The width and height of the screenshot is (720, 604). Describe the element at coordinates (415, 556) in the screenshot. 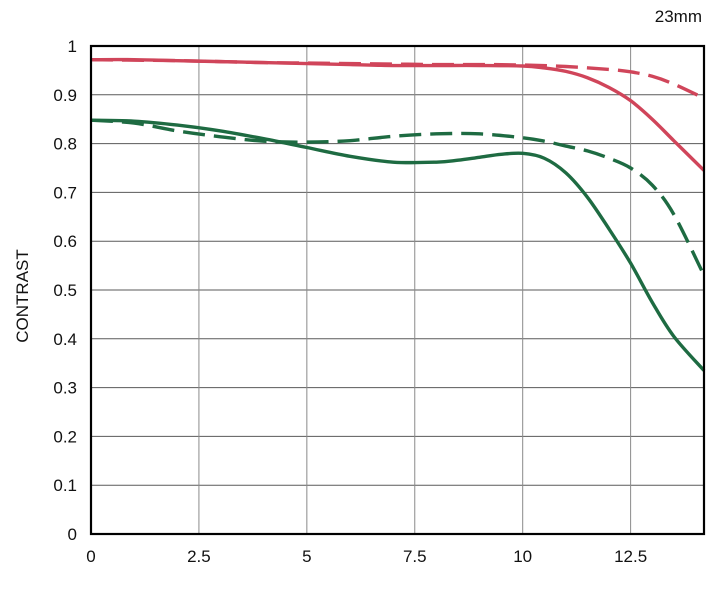

I see `x-tick-label: 7.5` at that location.